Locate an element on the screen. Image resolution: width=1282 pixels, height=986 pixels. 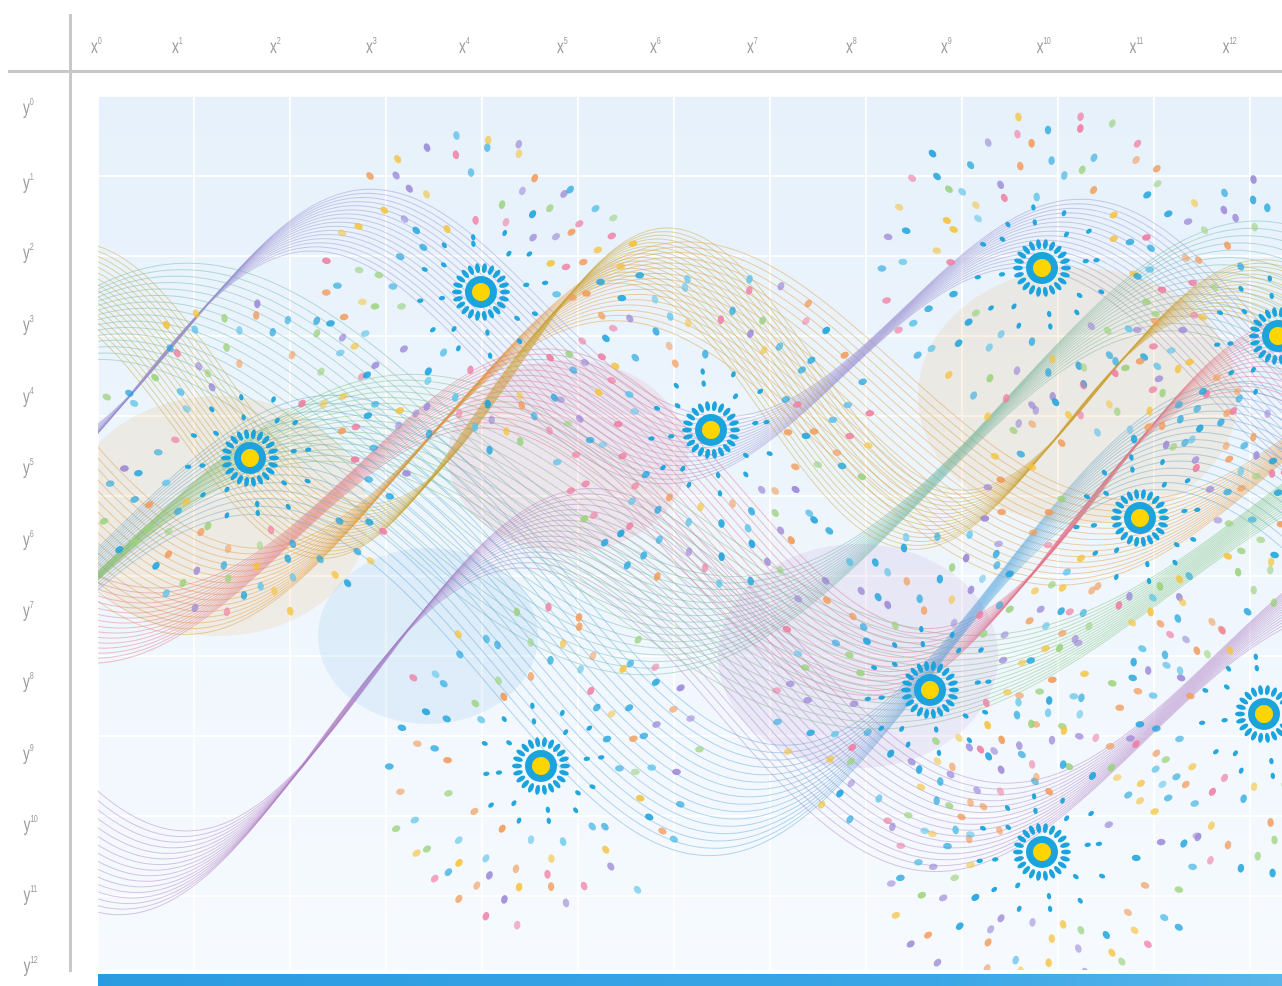
y-axis-label: y9 is located at coordinates (28, 754).